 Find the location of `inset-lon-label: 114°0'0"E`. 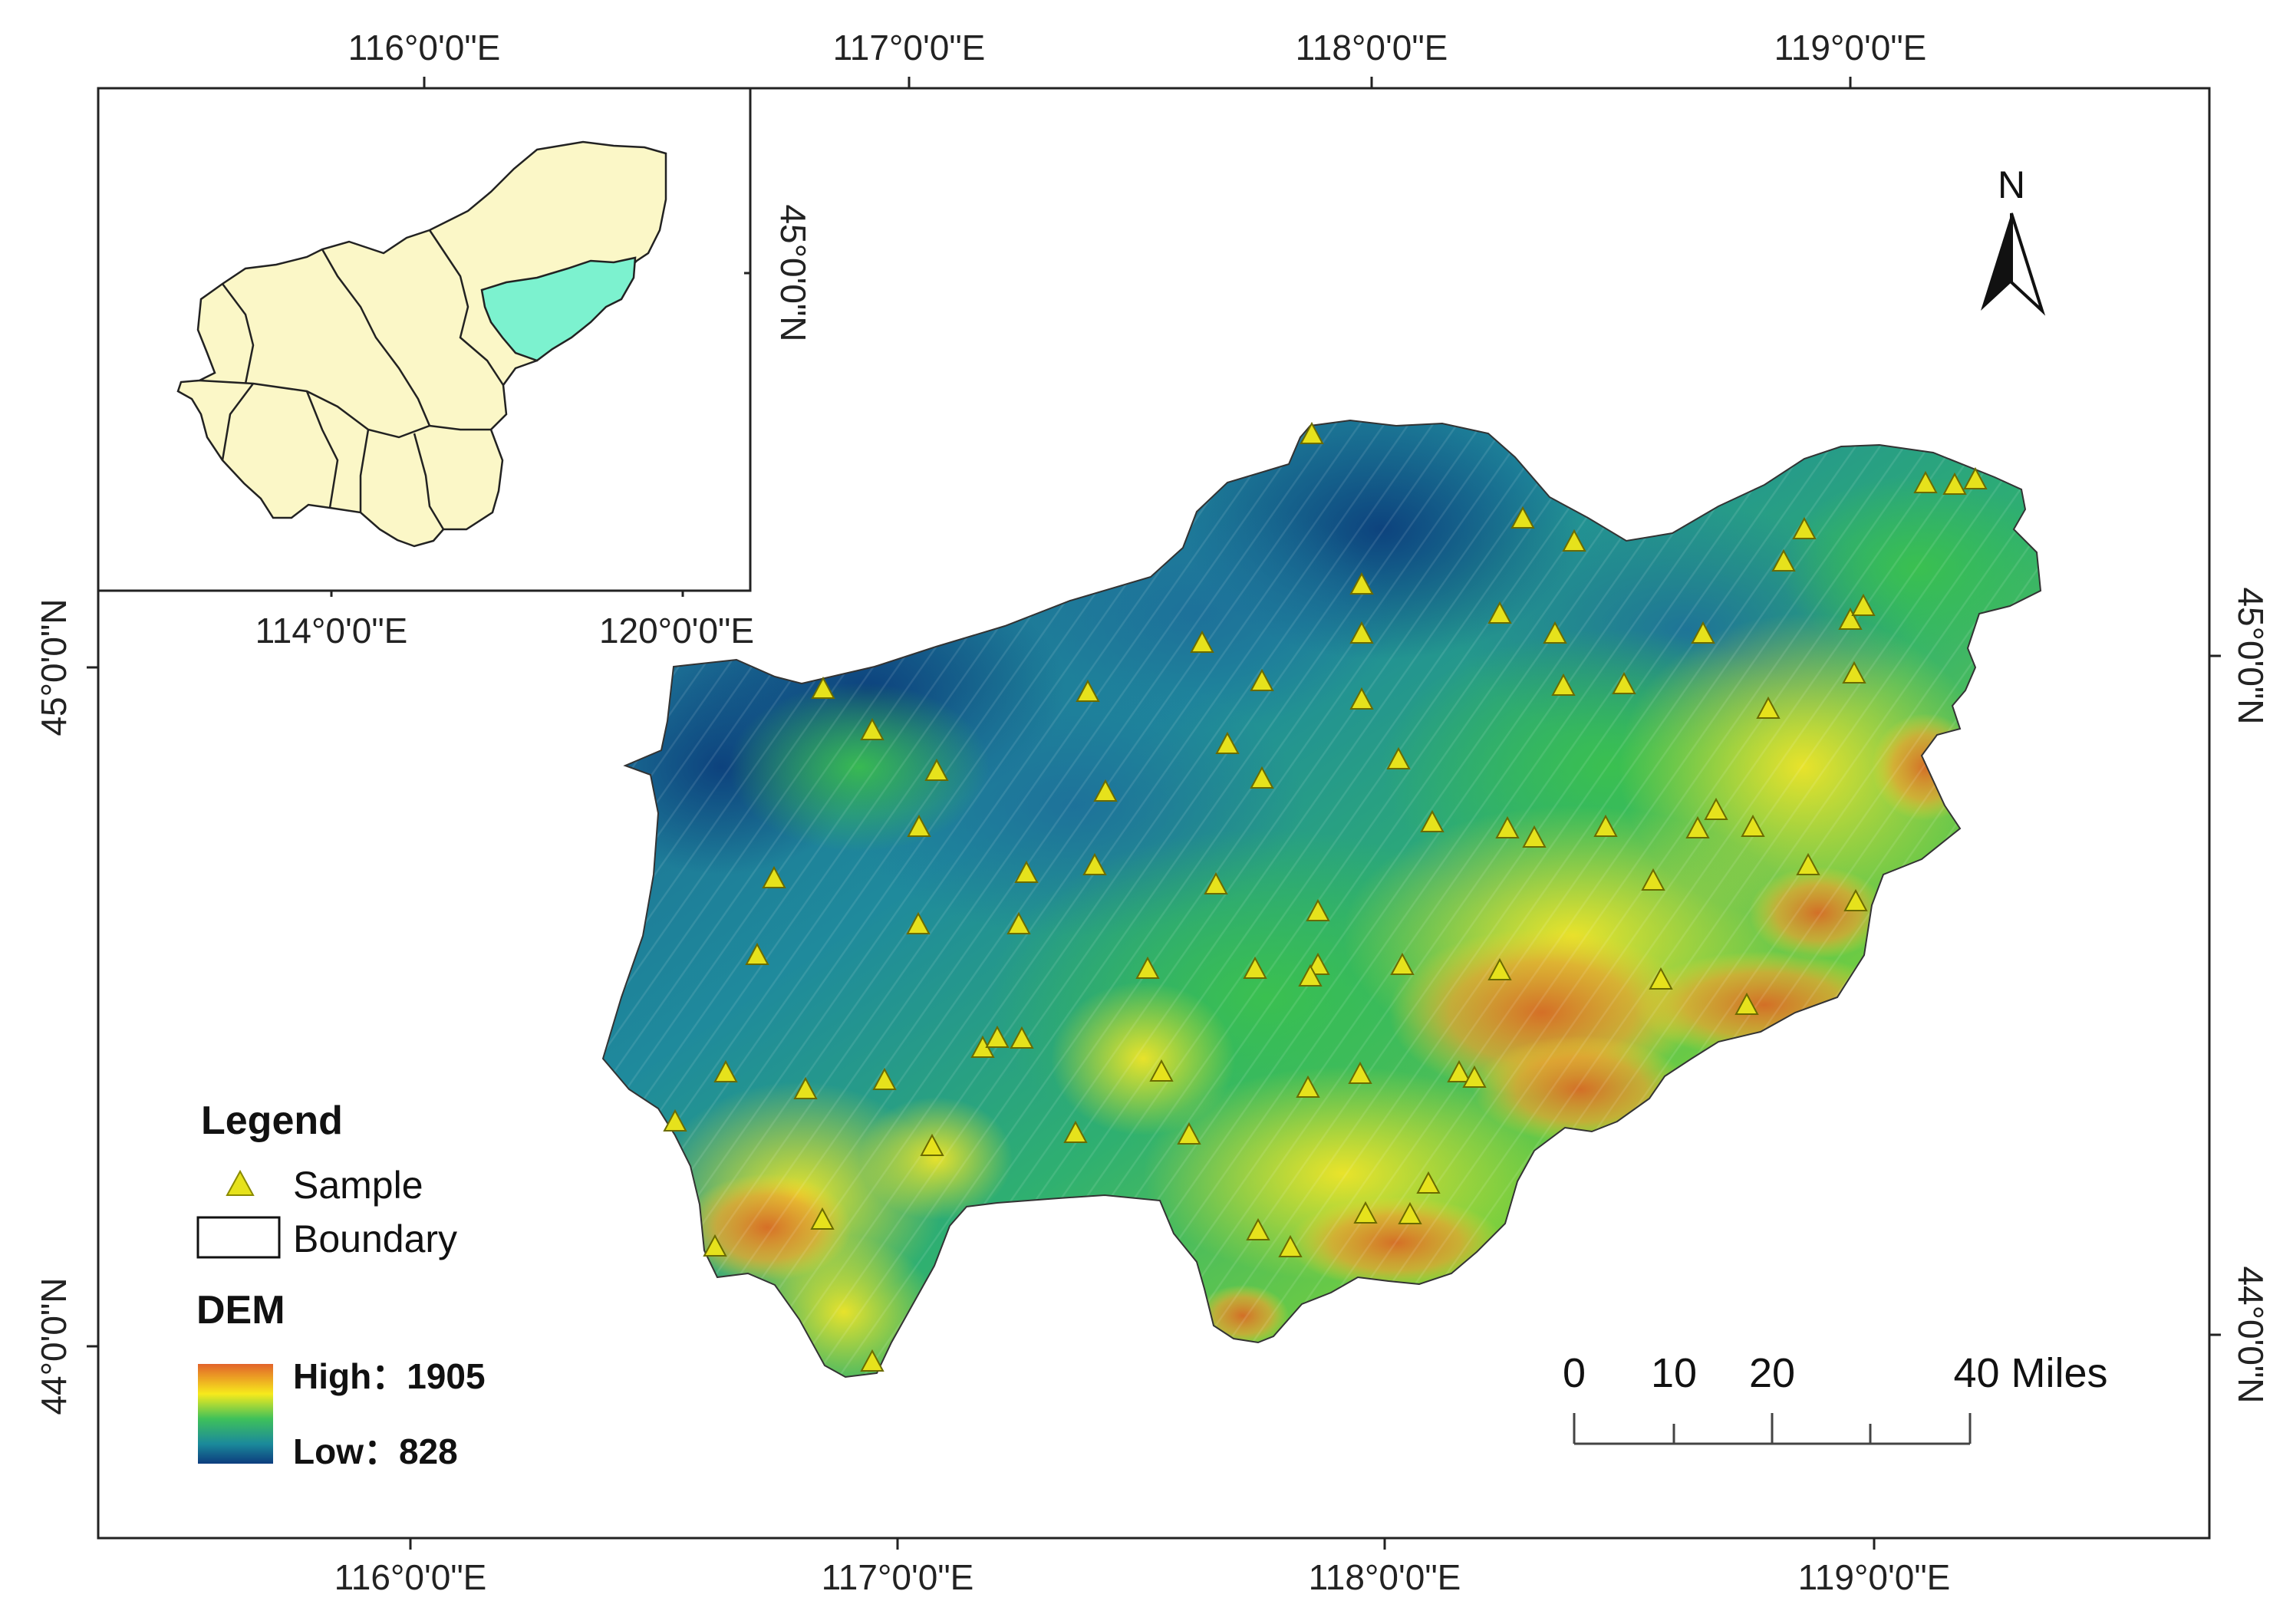

inset-lon-label: 114°0'0"E is located at coordinates (331, 631).